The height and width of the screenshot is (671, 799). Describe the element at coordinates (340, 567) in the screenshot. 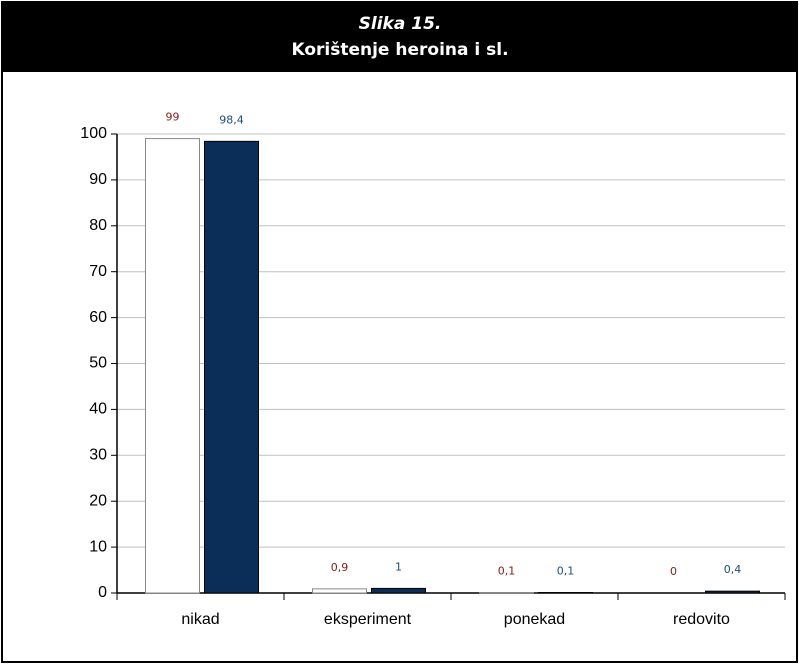

I see `value-label: 0,9` at that location.